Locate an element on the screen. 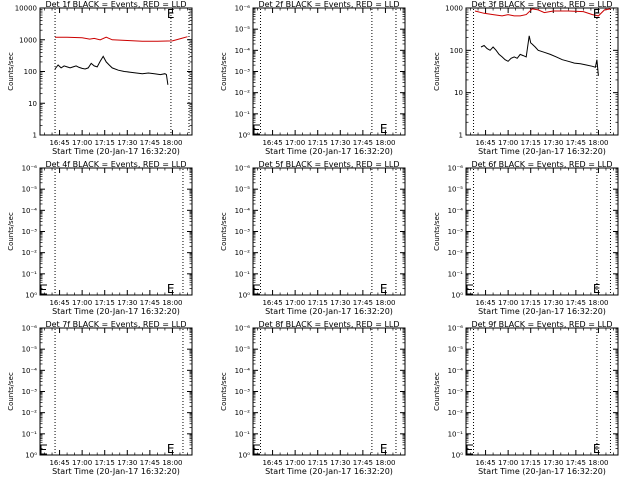  y-tick-label: 10000 is located at coordinates (26, 9).